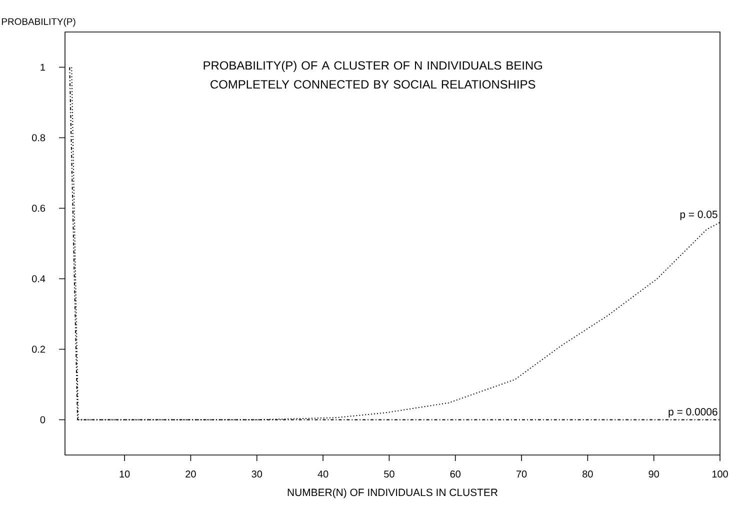 The height and width of the screenshot is (525, 744). What do you see at coordinates (389, 474) in the screenshot?
I see `x-tick-label: 50` at bounding box center [389, 474].